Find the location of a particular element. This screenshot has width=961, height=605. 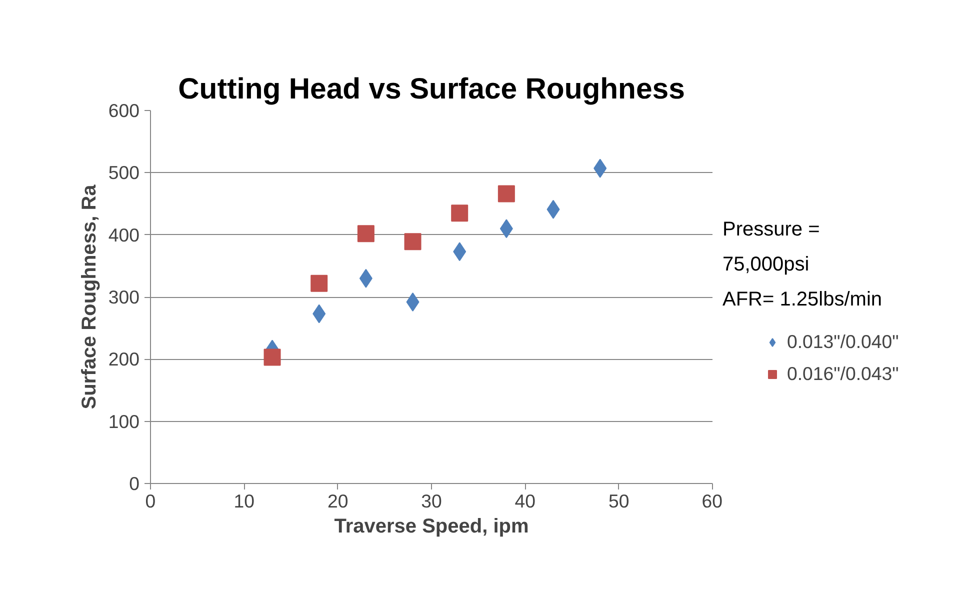

legend-label: 0.016"/0.043" is located at coordinates (843, 374).